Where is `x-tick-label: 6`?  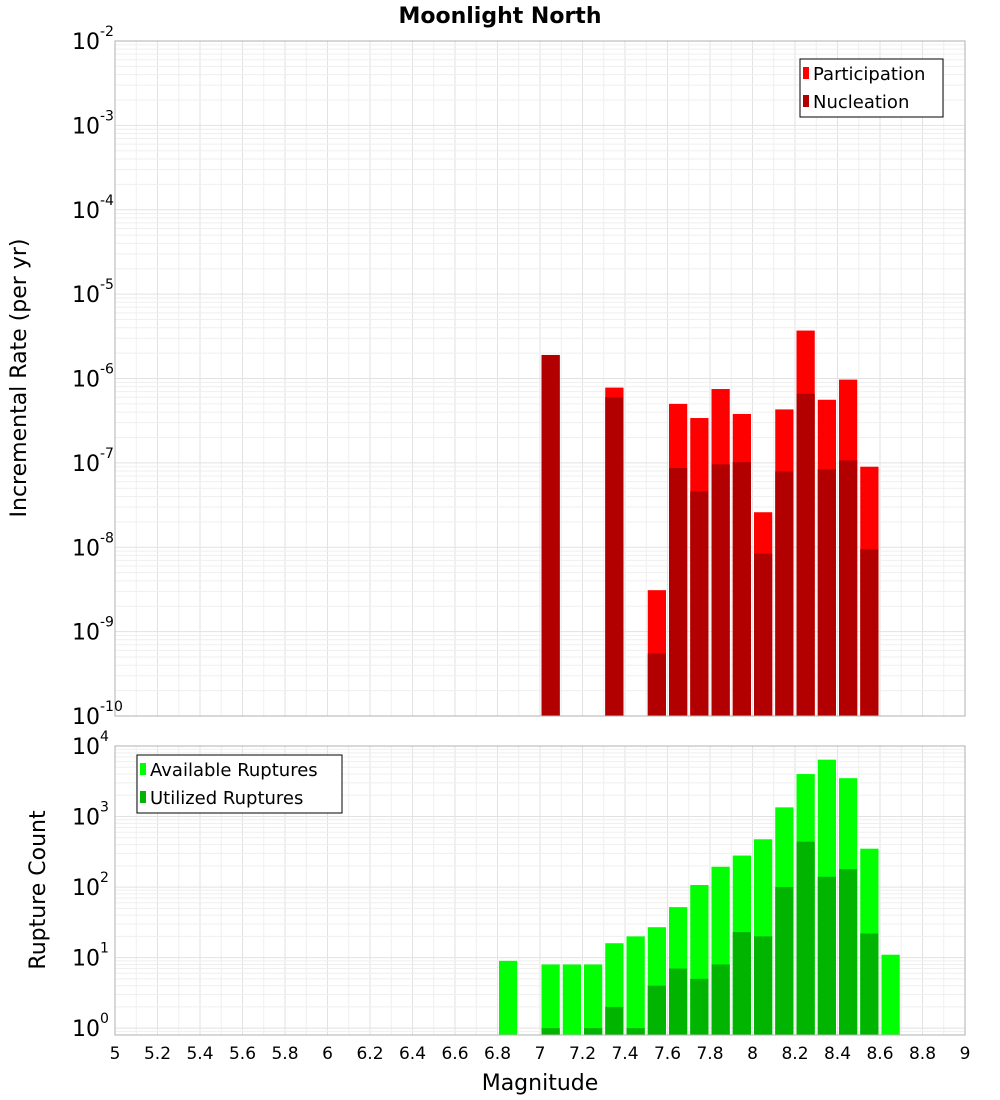 x-tick-label: 6 is located at coordinates (327, 1054).